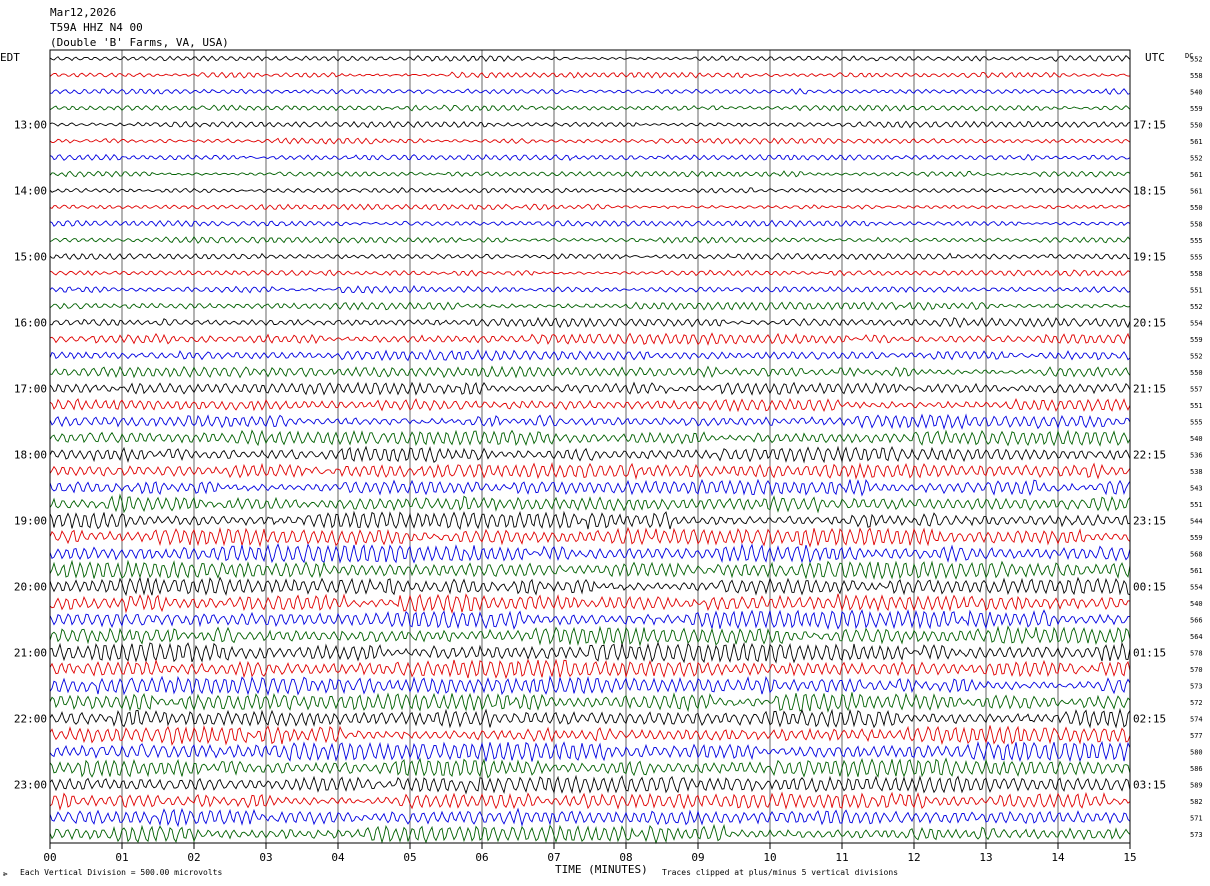 The width and height of the screenshot is (1210, 886). What do you see at coordinates (1196, 753) in the screenshot?
I see `dc-offset-label: 580` at bounding box center [1196, 753].